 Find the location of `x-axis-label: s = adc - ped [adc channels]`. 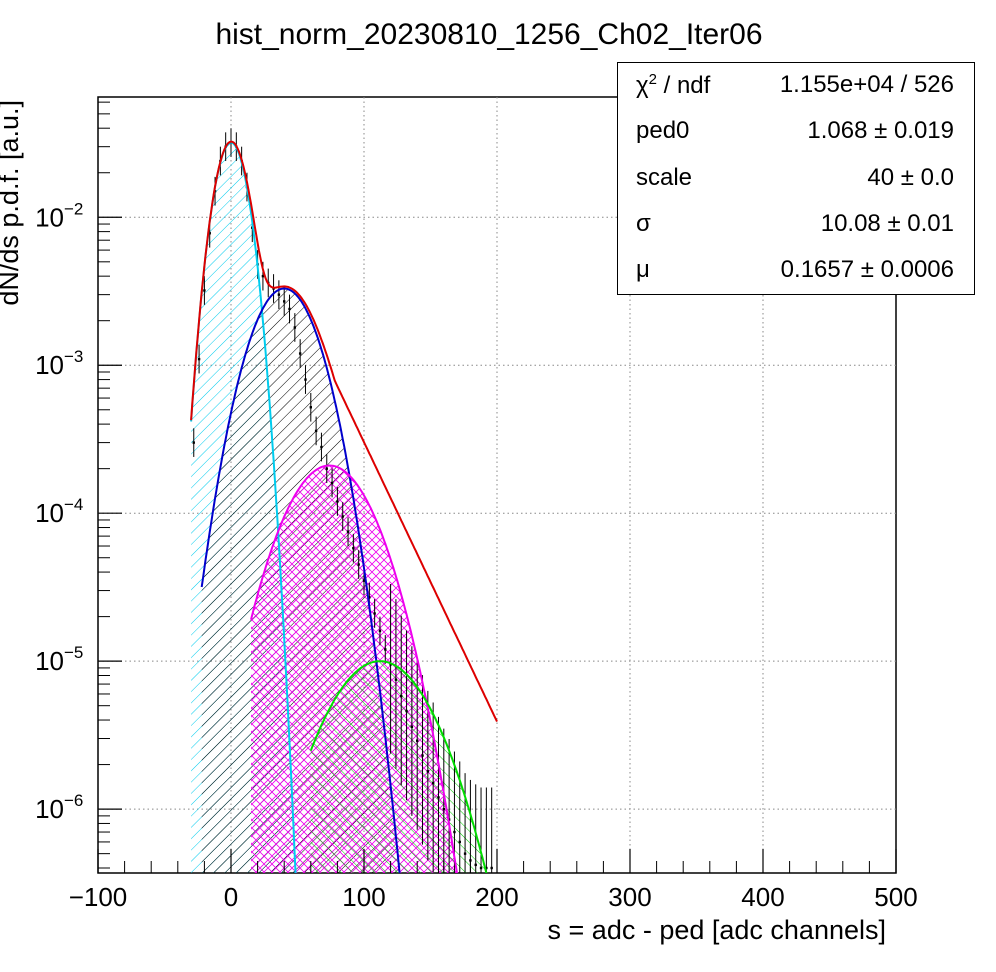

x-axis-label: s = adc - ped [adc channels] is located at coordinates (717, 930).